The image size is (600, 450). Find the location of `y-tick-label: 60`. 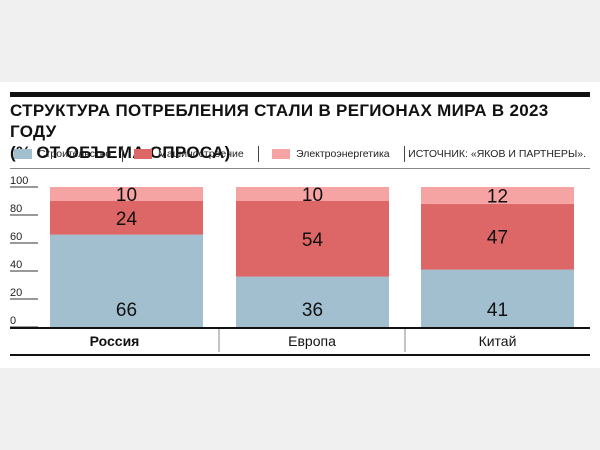

y-tick-label: 60 is located at coordinates (16, 237).